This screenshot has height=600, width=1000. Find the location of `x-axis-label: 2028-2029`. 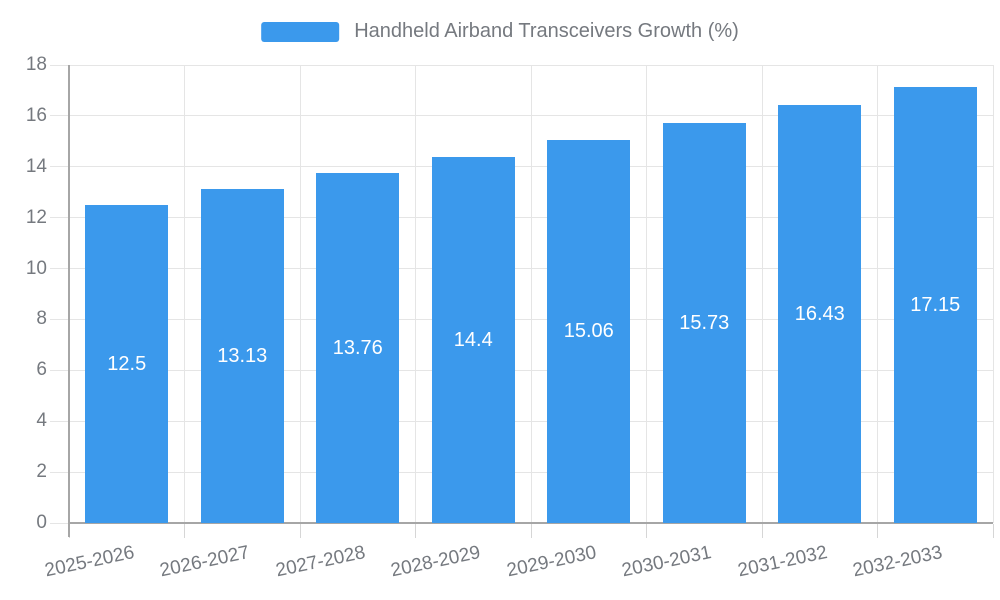

x-axis-label: 2028-2029 is located at coordinates (436, 562).